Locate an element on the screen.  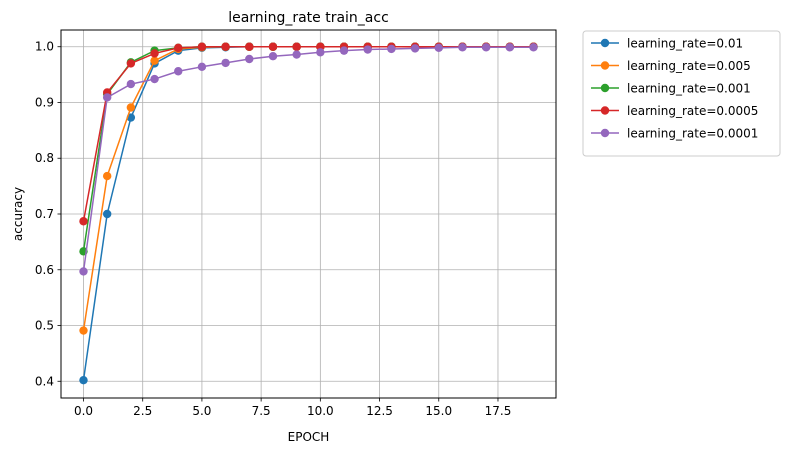
x-tick-label: 12.5 is located at coordinates (379, 411).